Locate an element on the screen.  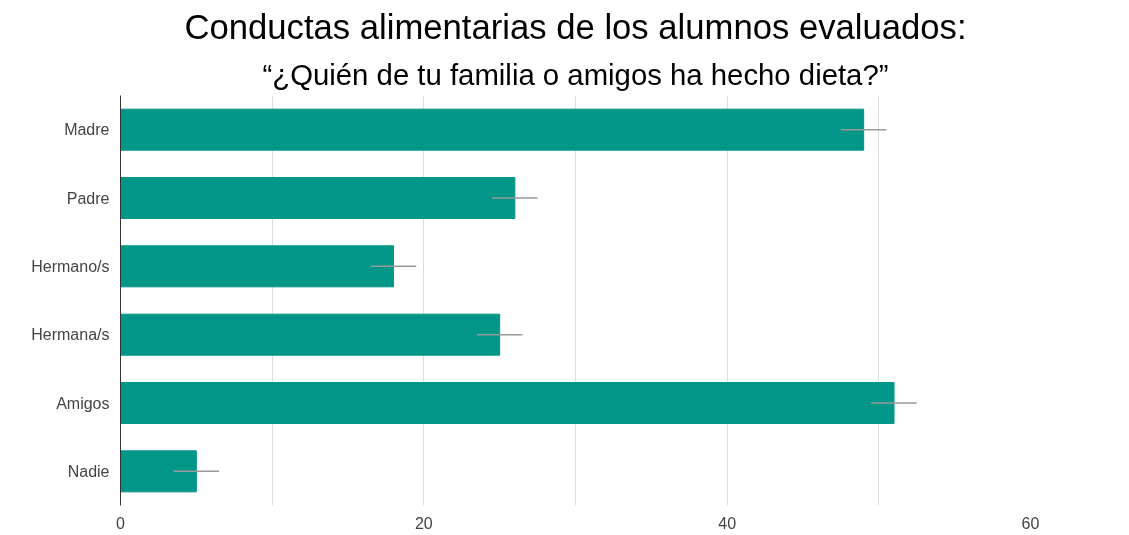
x-tick-label: 60 is located at coordinates (1030, 523).